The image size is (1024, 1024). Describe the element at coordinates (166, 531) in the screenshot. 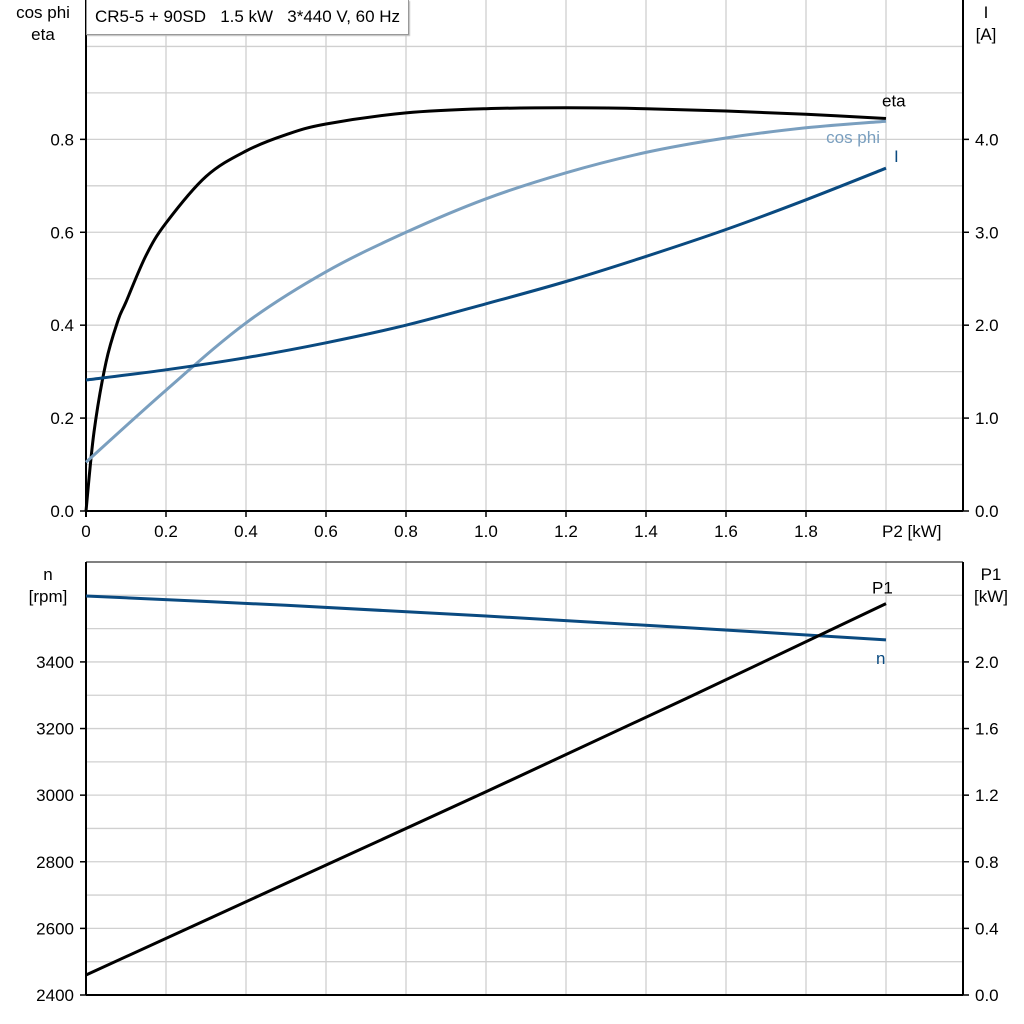

I see `x-tick-label: 0.2` at that location.